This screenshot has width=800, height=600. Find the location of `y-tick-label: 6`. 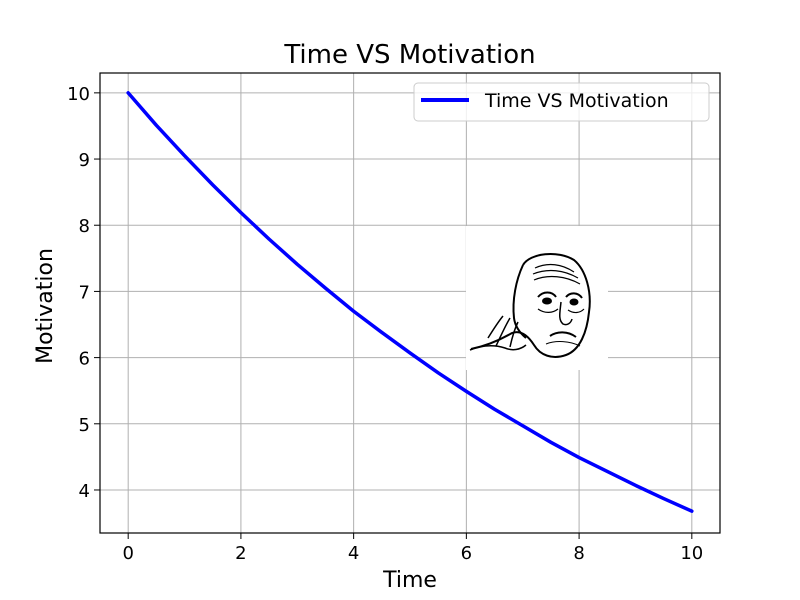

y-tick-label: 6 is located at coordinates (84, 359).